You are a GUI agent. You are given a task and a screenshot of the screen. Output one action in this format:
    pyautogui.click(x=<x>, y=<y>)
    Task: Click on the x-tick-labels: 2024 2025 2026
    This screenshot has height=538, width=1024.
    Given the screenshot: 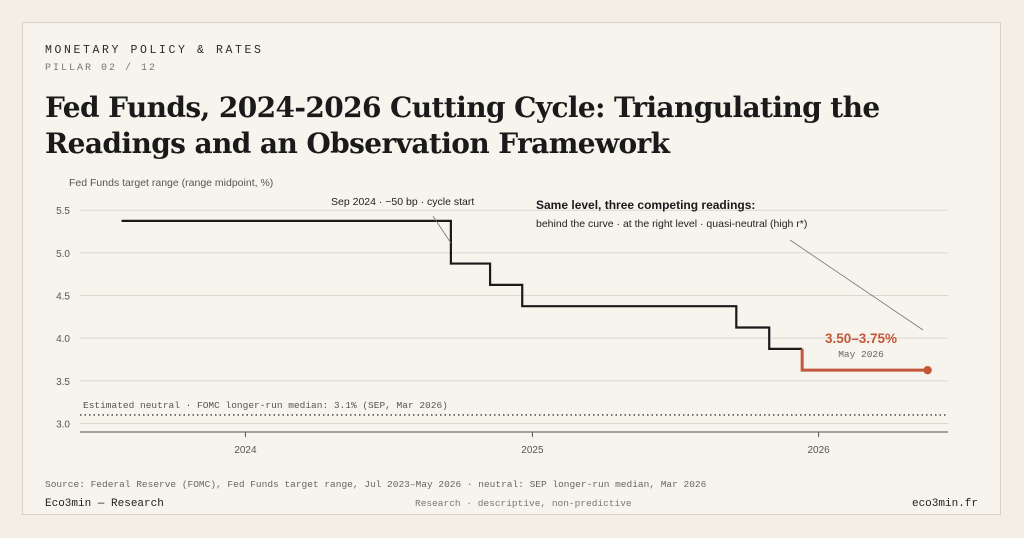 What is the action you would take?
    pyautogui.click(x=532, y=444)
    